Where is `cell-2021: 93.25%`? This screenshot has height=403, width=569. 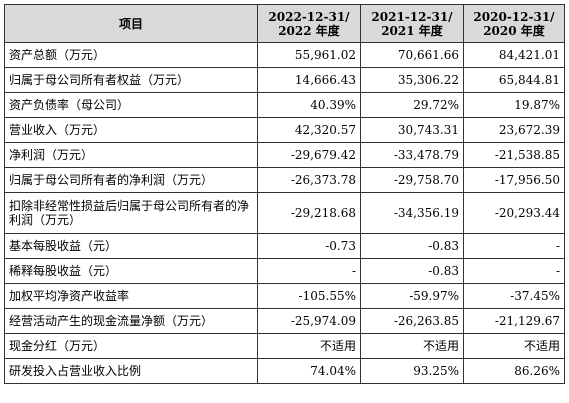 cell-2021: 93.25% is located at coordinates (412, 371).